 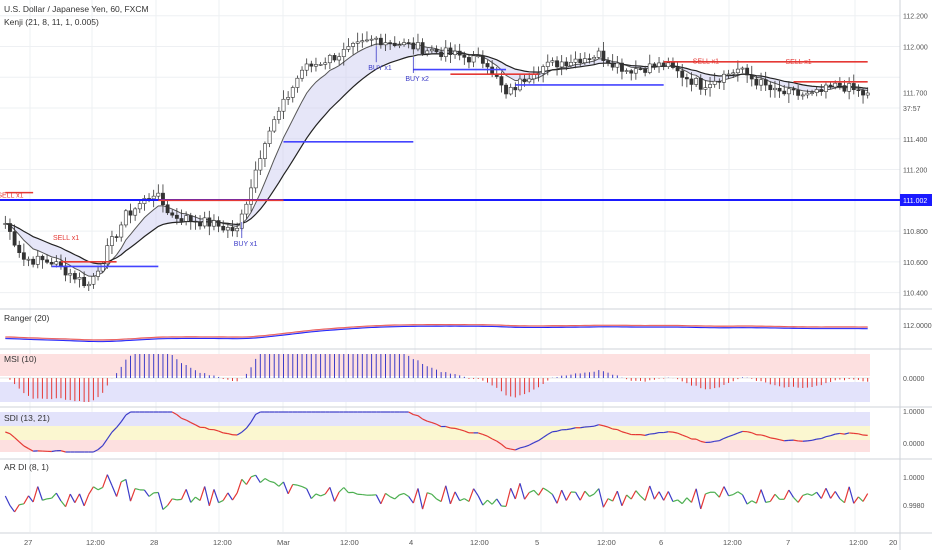 I want to click on time-tick-label: Mar, so click(x=283, y=542).